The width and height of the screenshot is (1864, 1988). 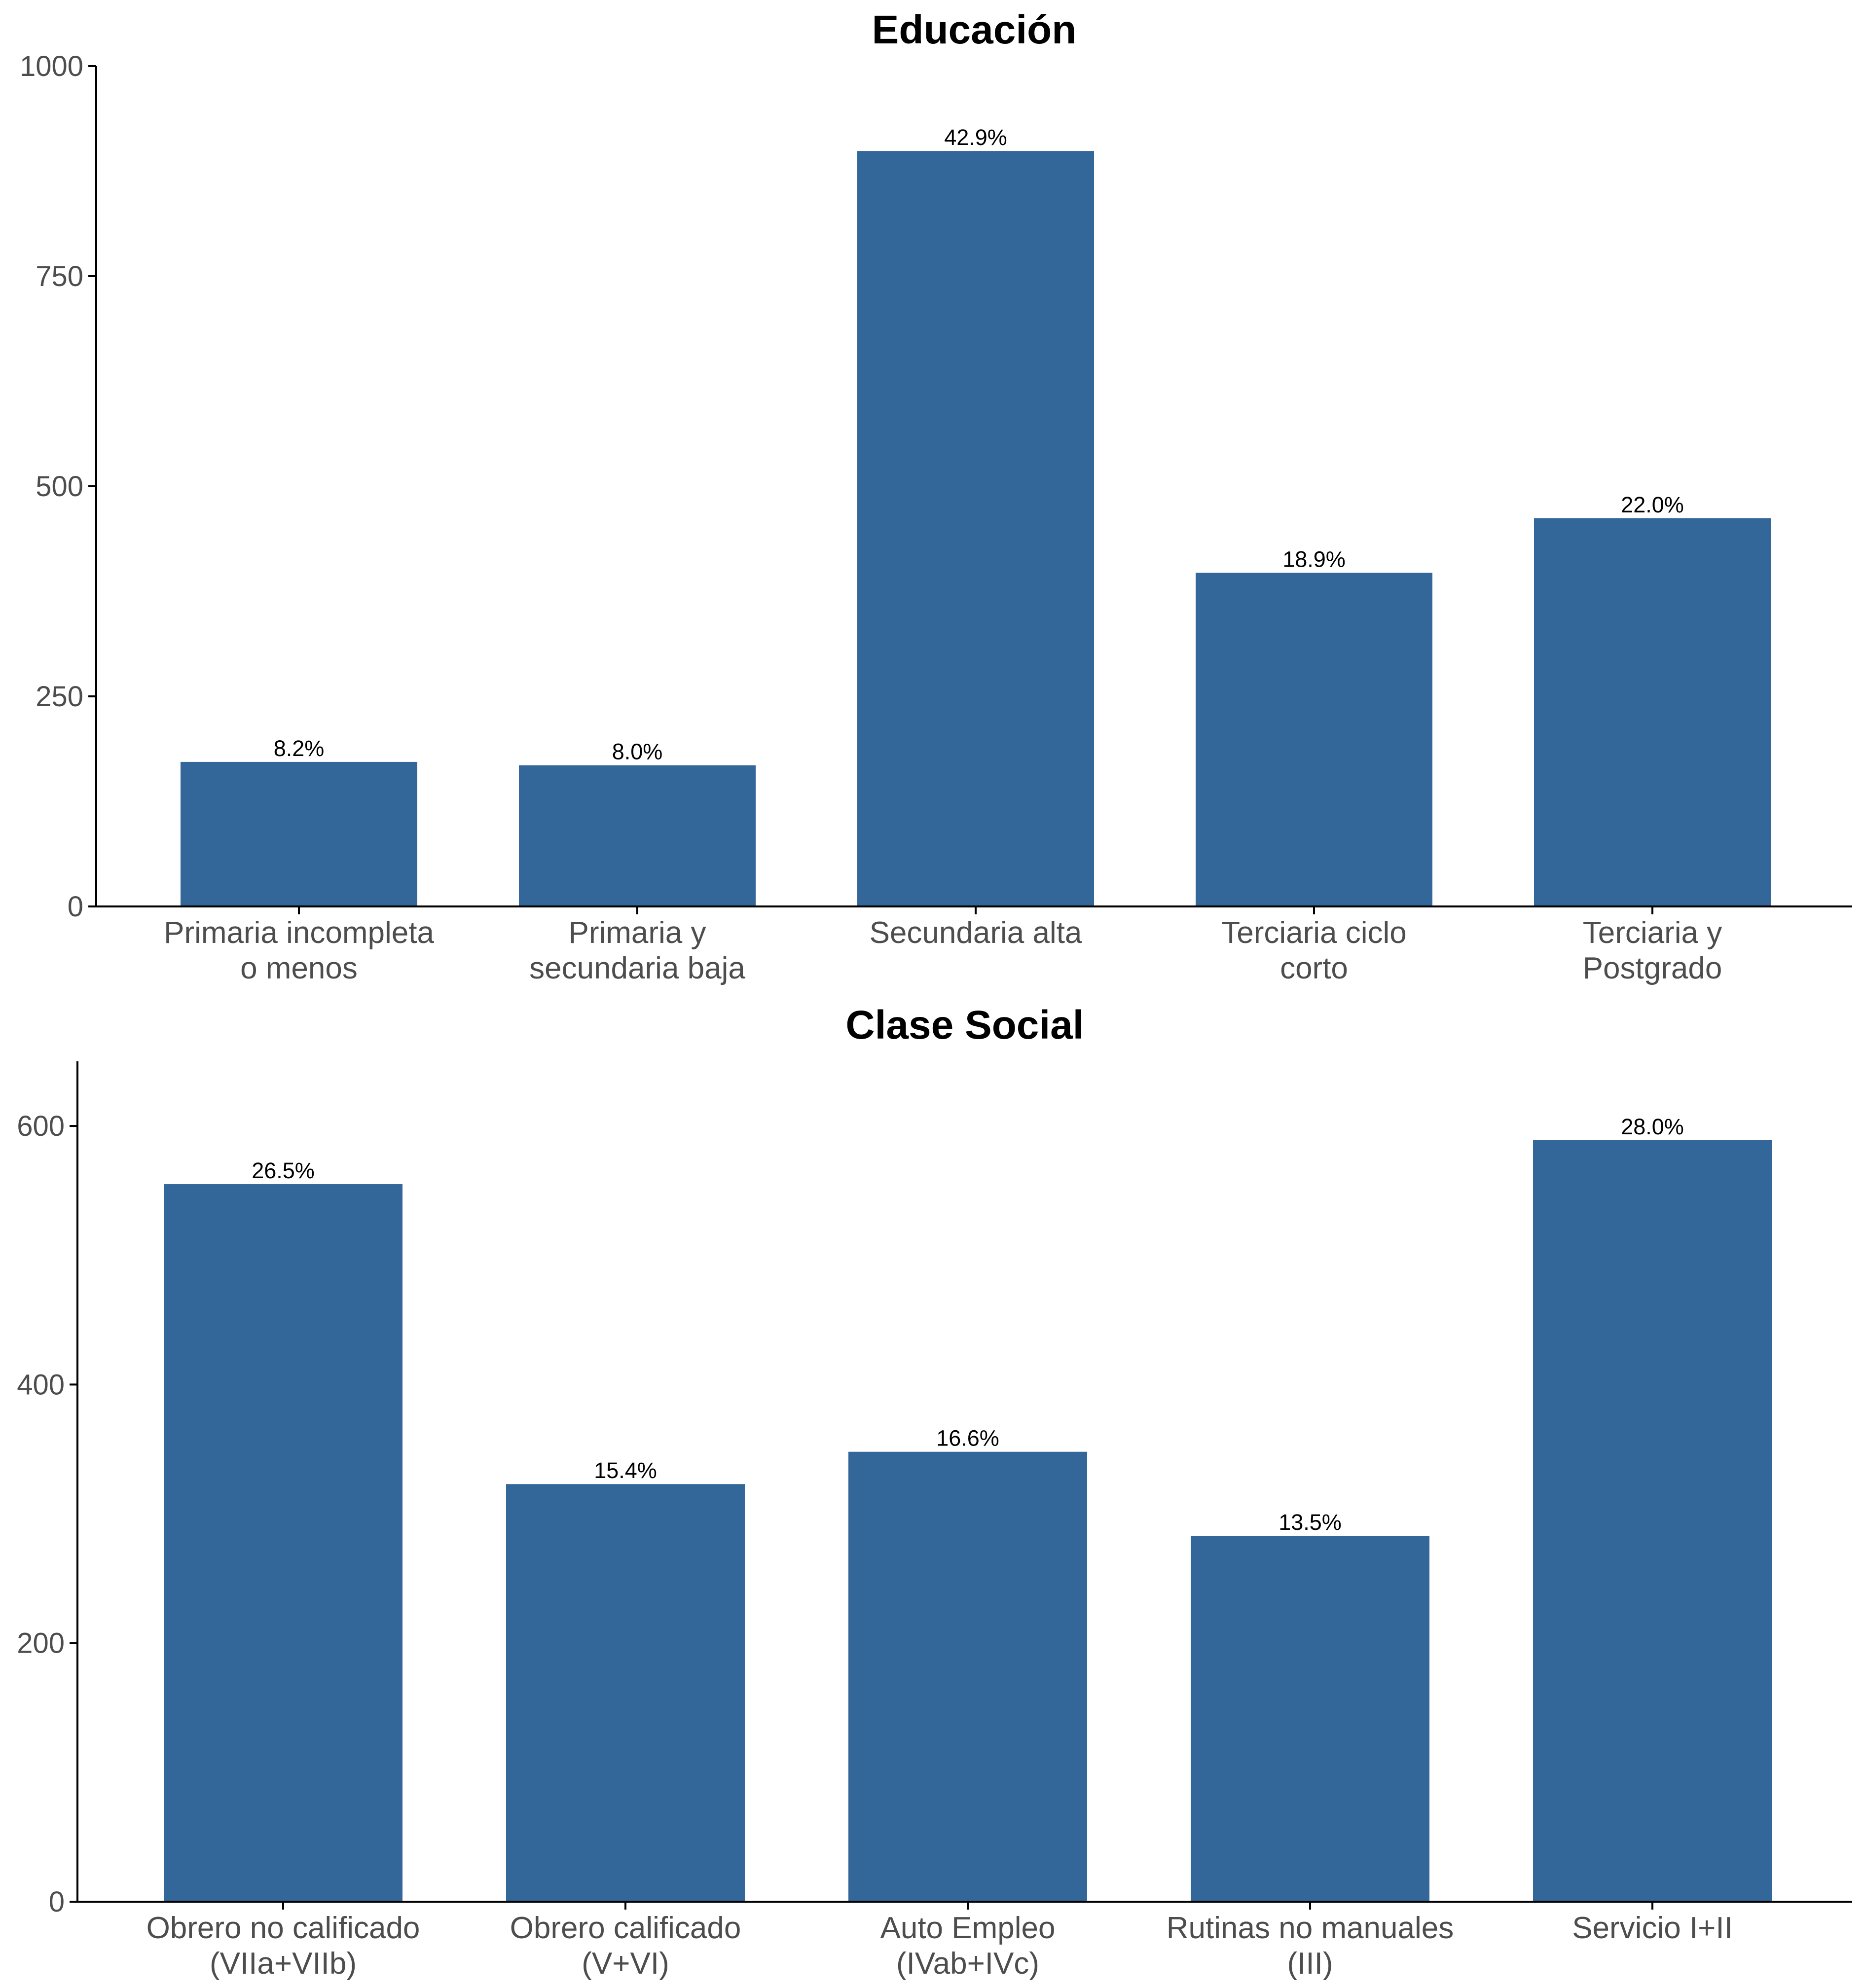 I want to click on x-tick-label-1: Primaria incompleta o menos, so click(x=299, y=950).